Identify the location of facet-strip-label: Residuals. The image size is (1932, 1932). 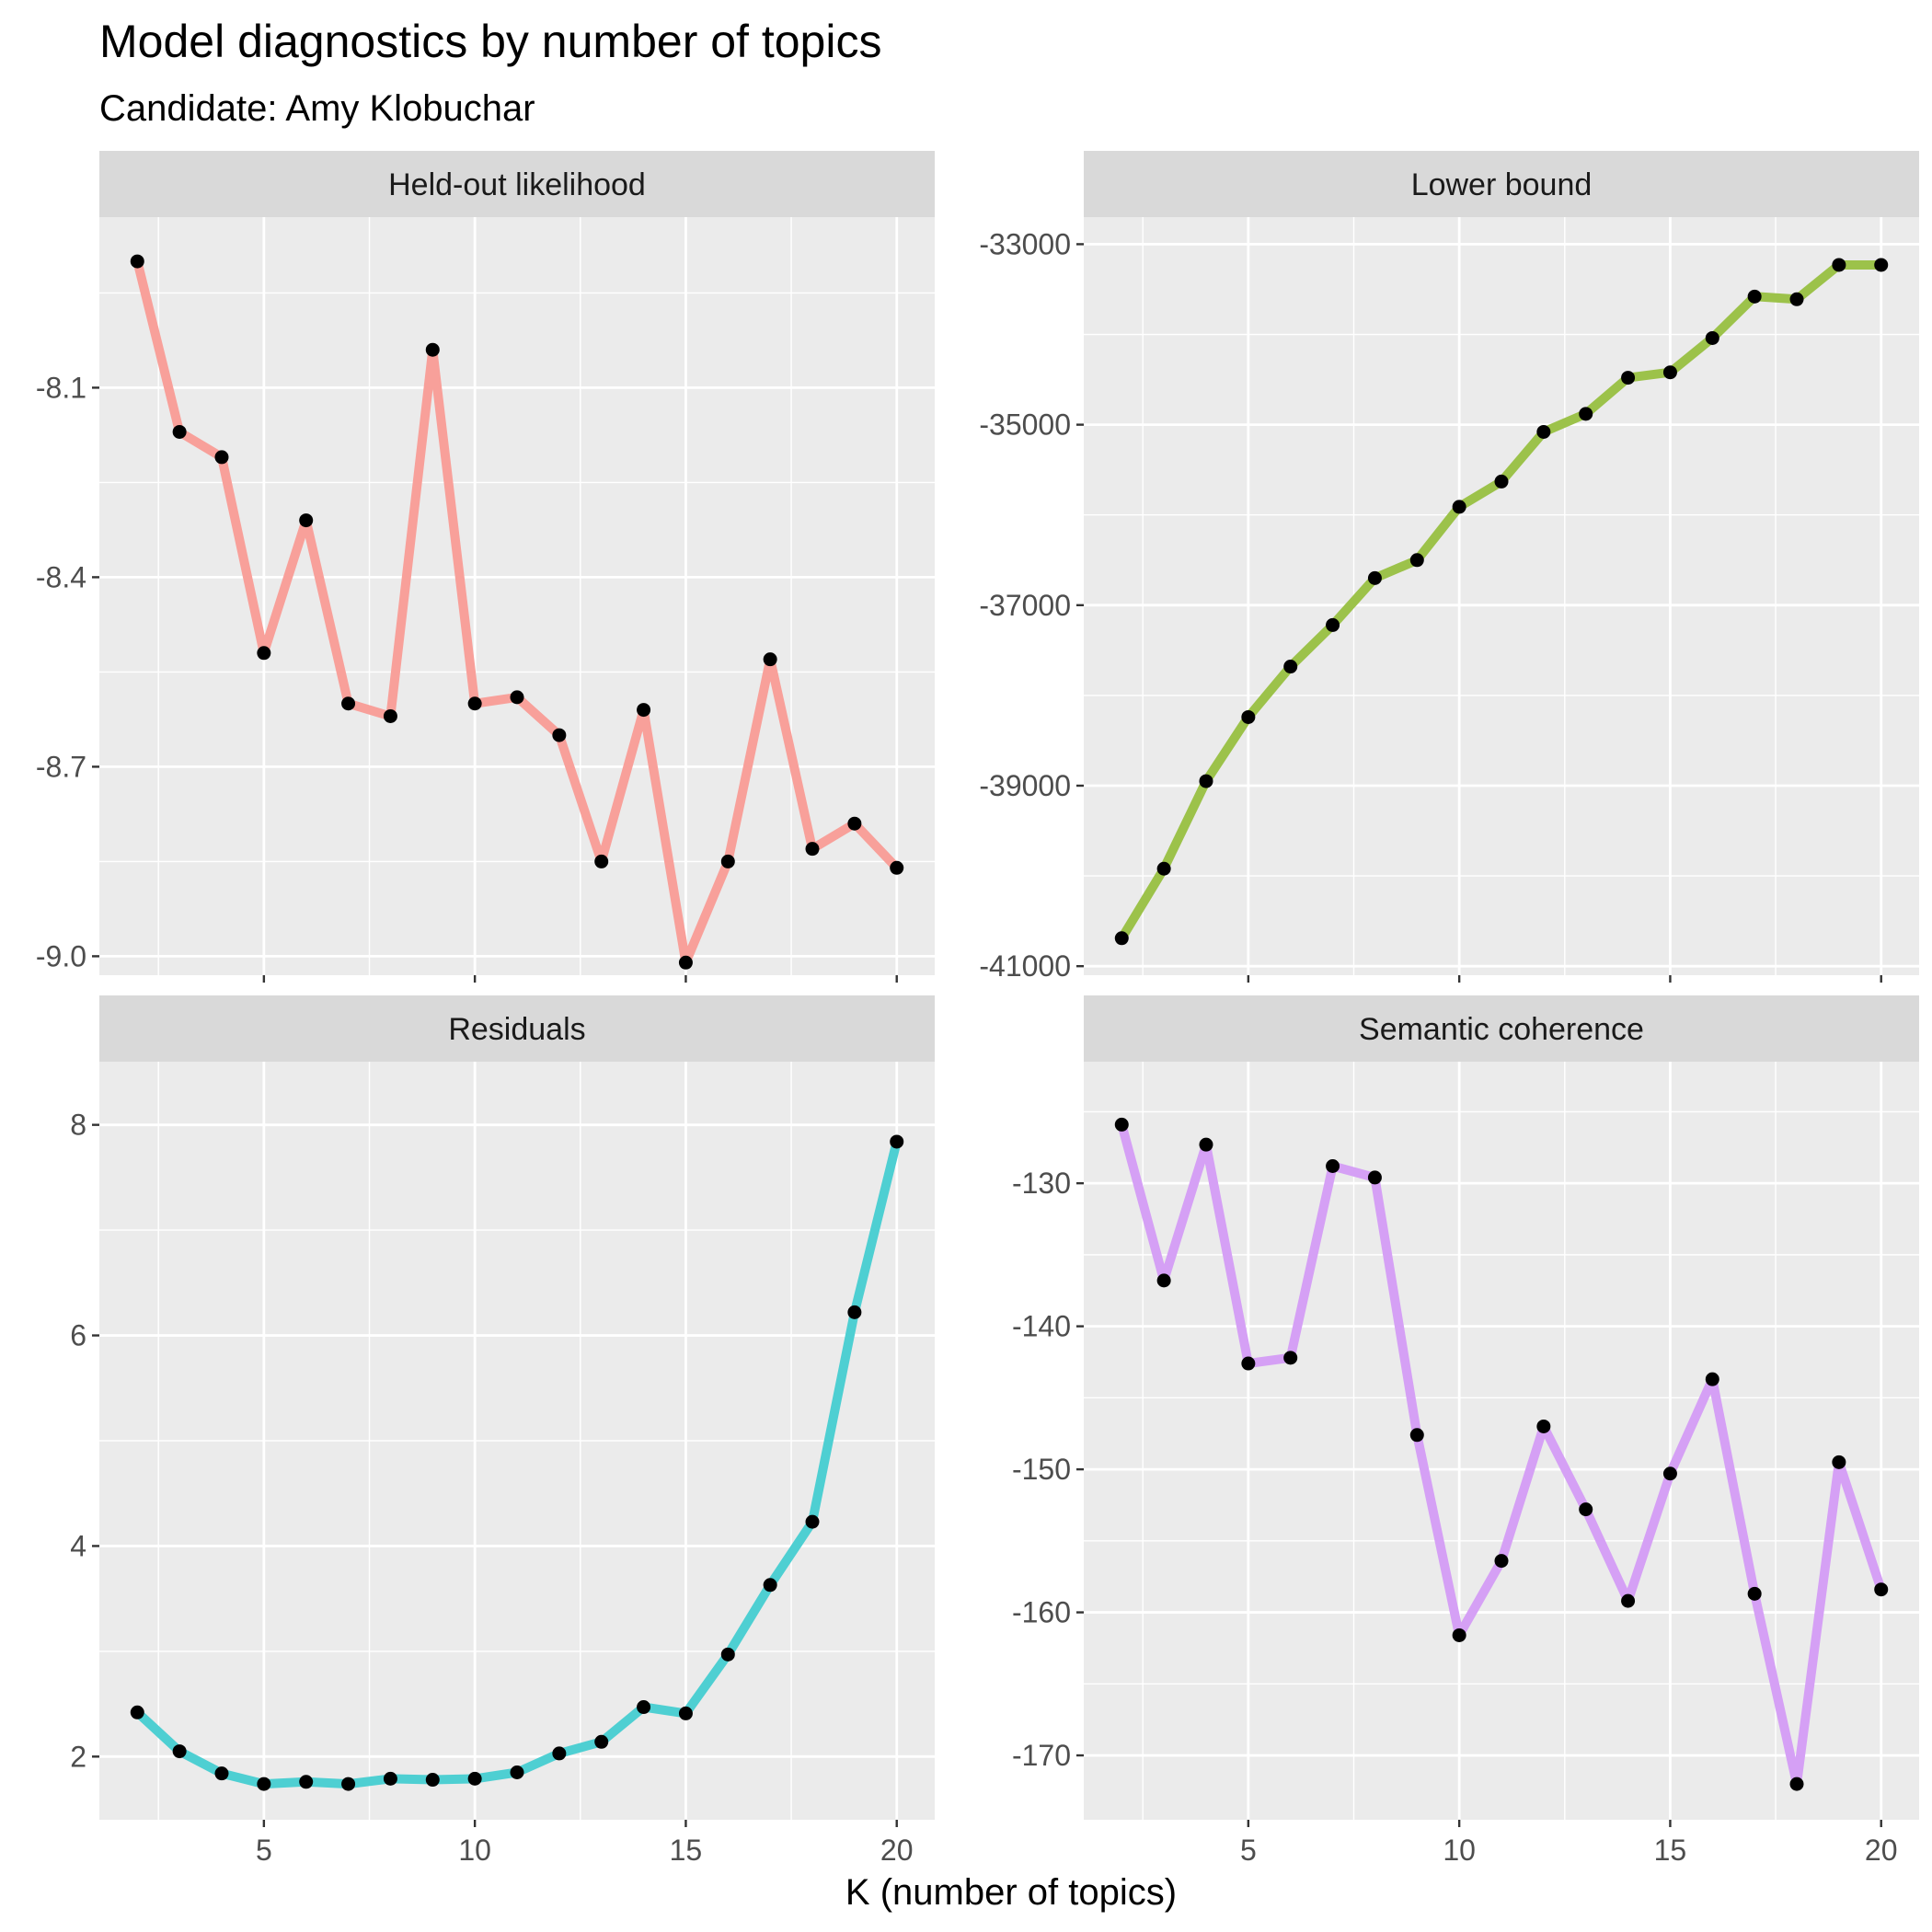
(516, 1029).